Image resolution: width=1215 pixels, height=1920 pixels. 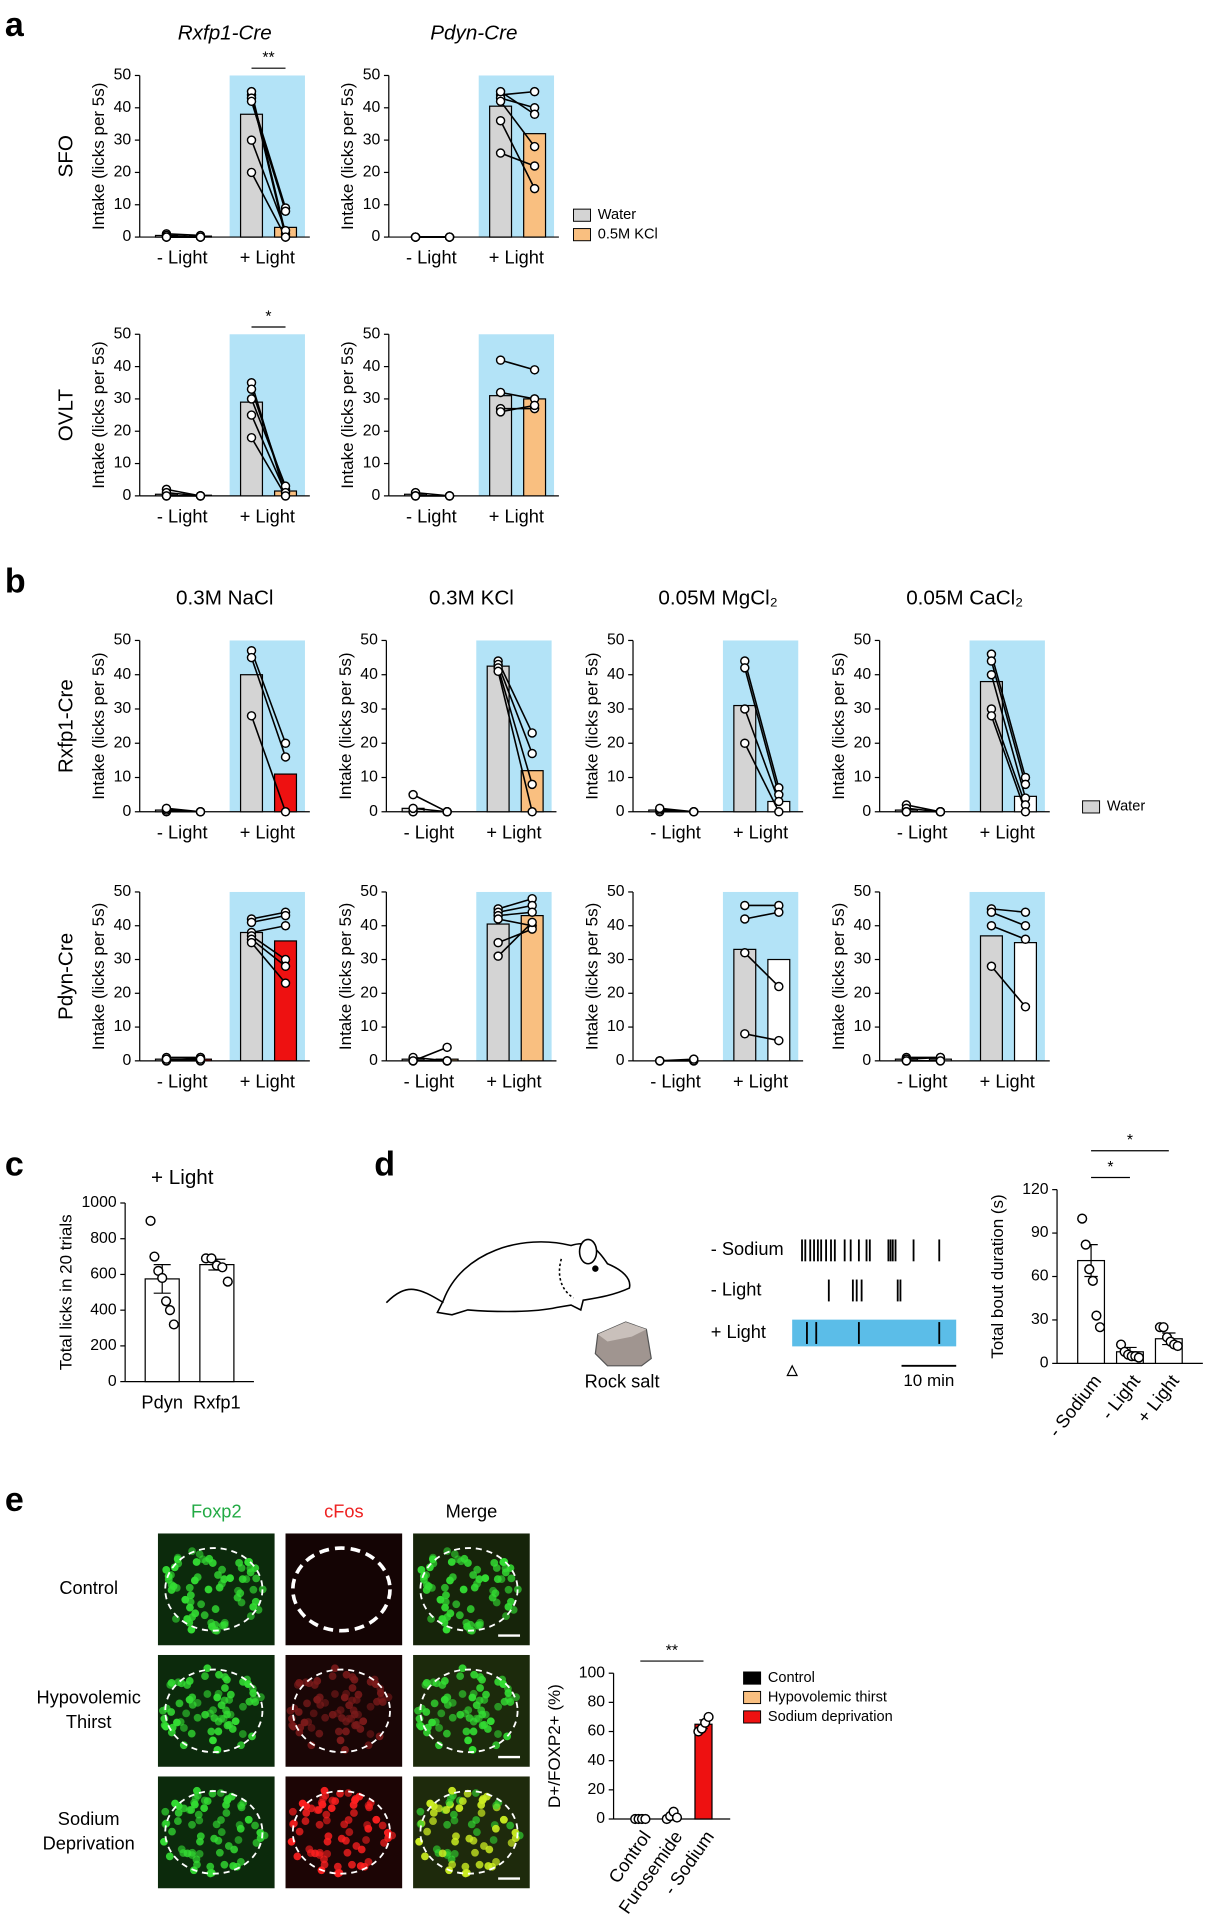 What do you see at coordinates (372, 463) in the screenshot?
I see `y-tick-label: 10` at bounding box center [372, 463].